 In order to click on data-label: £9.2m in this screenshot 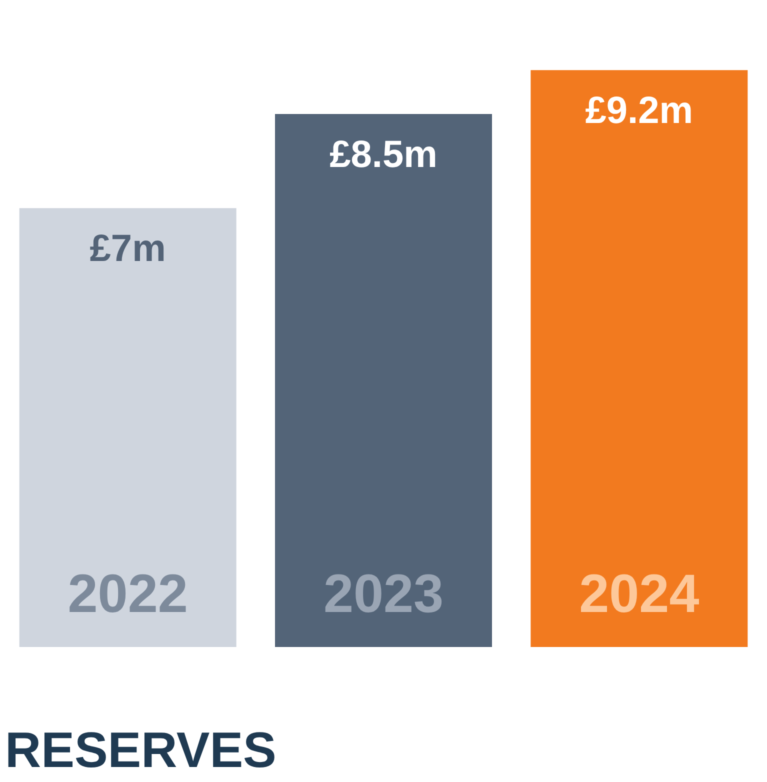, I will do `click(639, 111)`.